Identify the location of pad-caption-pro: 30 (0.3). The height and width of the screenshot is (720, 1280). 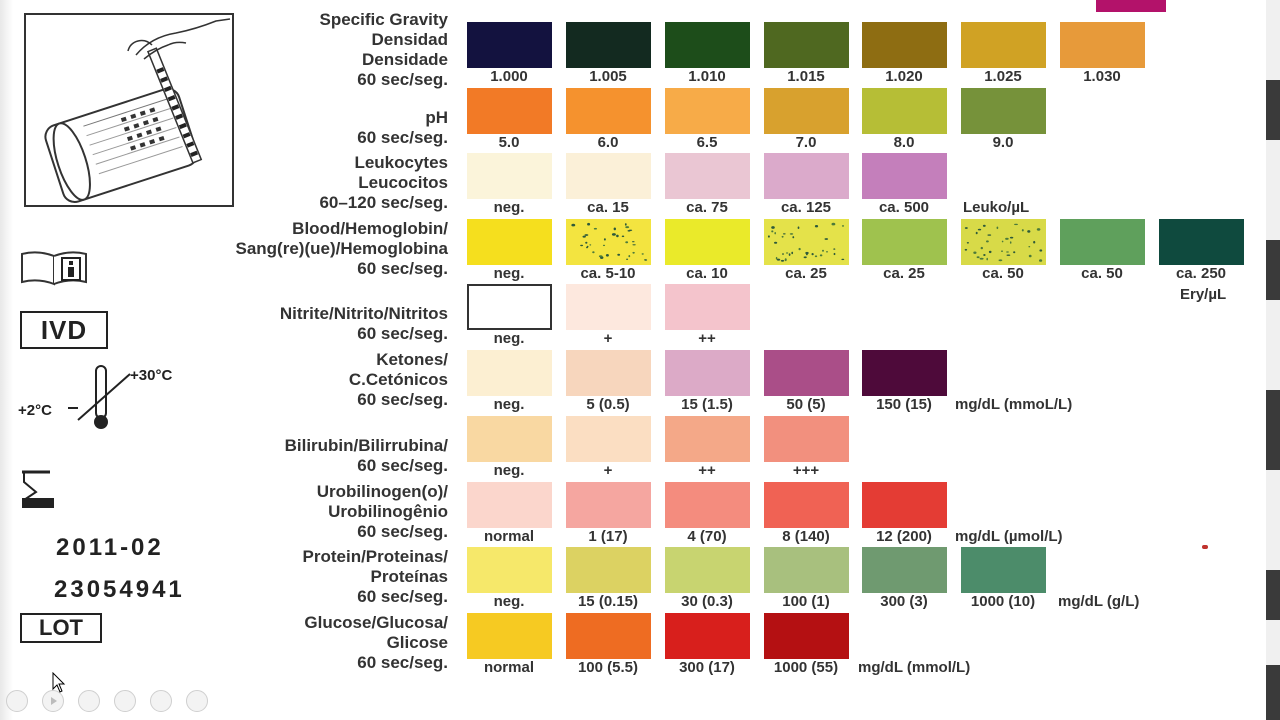
(707, 601).